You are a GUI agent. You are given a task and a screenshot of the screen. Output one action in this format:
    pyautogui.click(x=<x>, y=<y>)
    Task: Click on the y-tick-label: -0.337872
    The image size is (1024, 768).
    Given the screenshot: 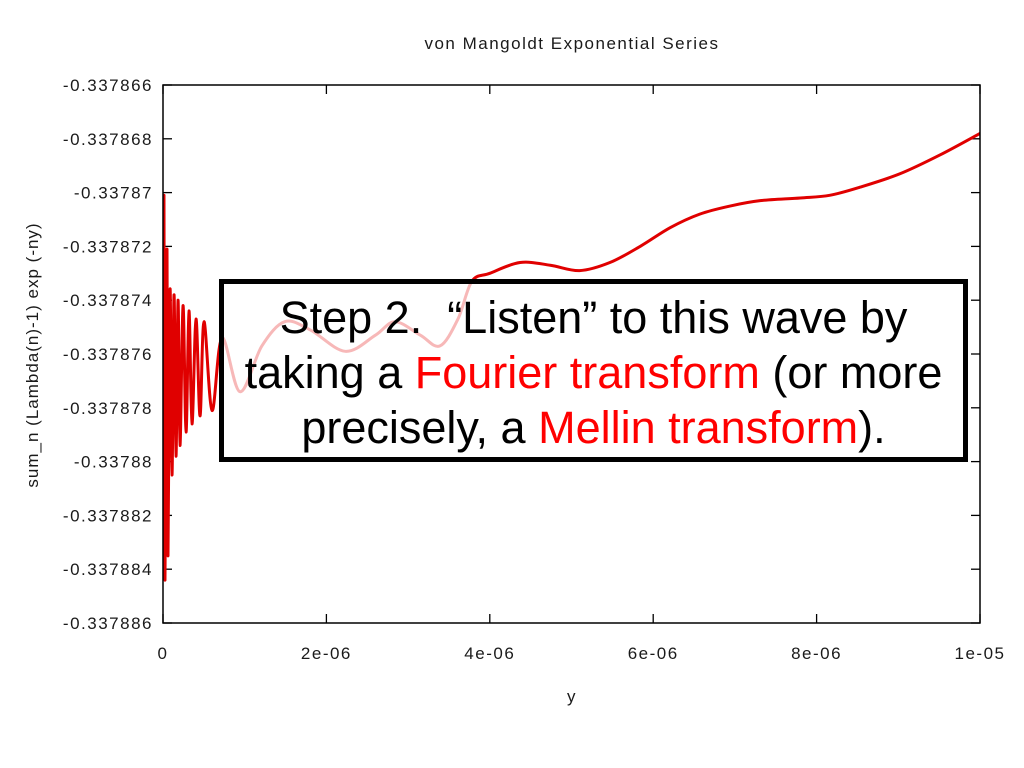 What is the action you would take?
    pyautogui.click(x=108, y=246)
    